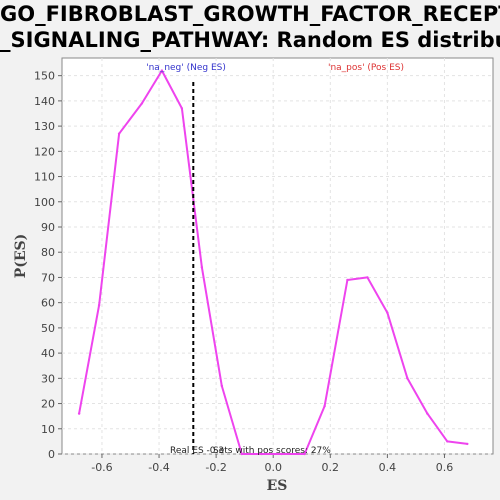 This screenshot has width=500, height=500. I want to click on x-tick-label: -0.6, so click(101, 467).